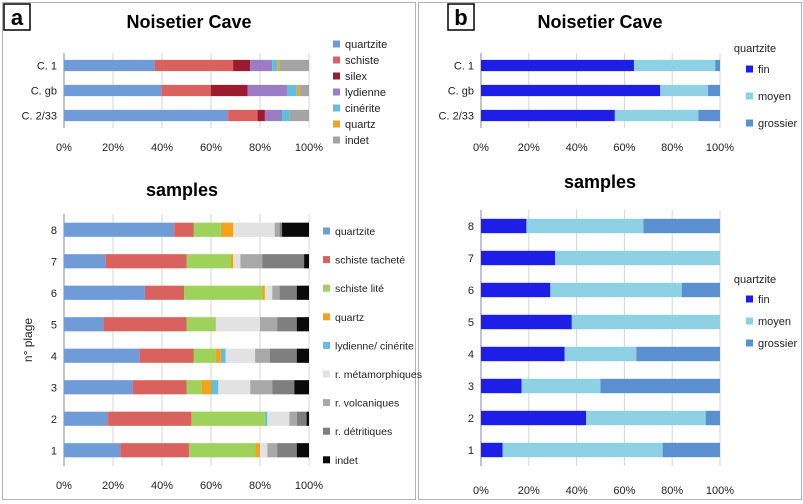 The height and width of the screenshot is (504, 803). What do you see at coordinates (309, 486) in the screenshot?
I see `a-bottom-x-tick-label: 100%` at bounding box center [309, 486].